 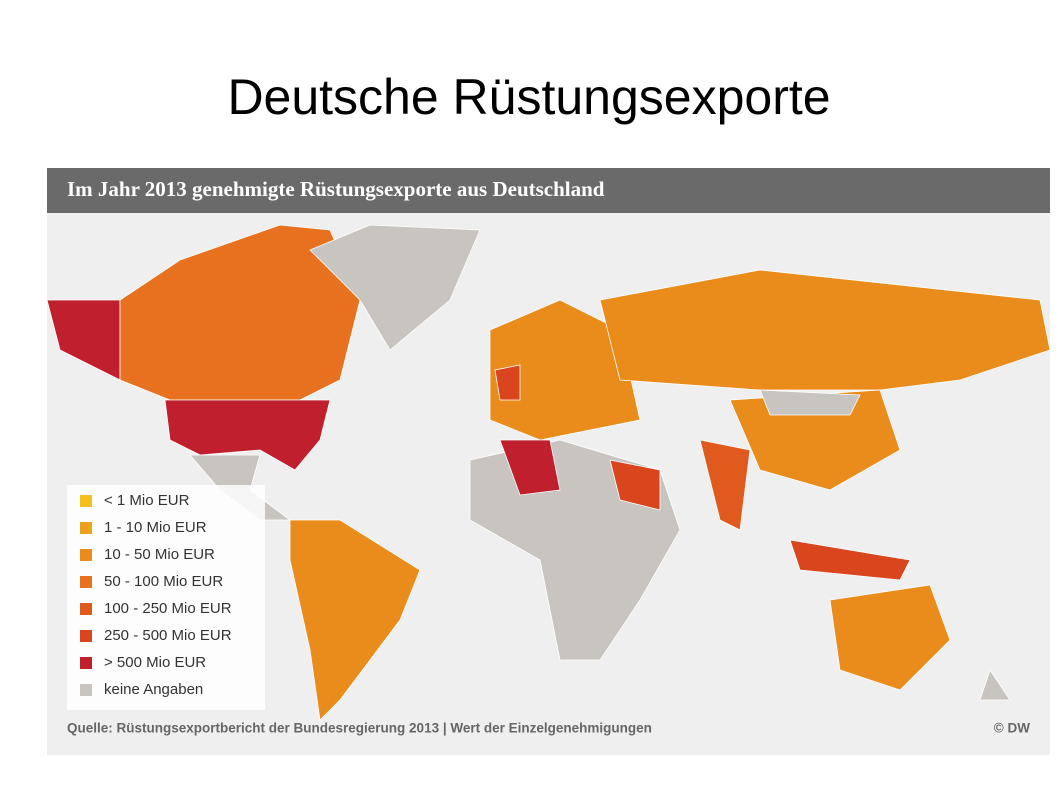 What do you see at coordinates (153, 689) in the screenshot?
I see `legend-label: keine Angaben` at bounding box center [153, 689].